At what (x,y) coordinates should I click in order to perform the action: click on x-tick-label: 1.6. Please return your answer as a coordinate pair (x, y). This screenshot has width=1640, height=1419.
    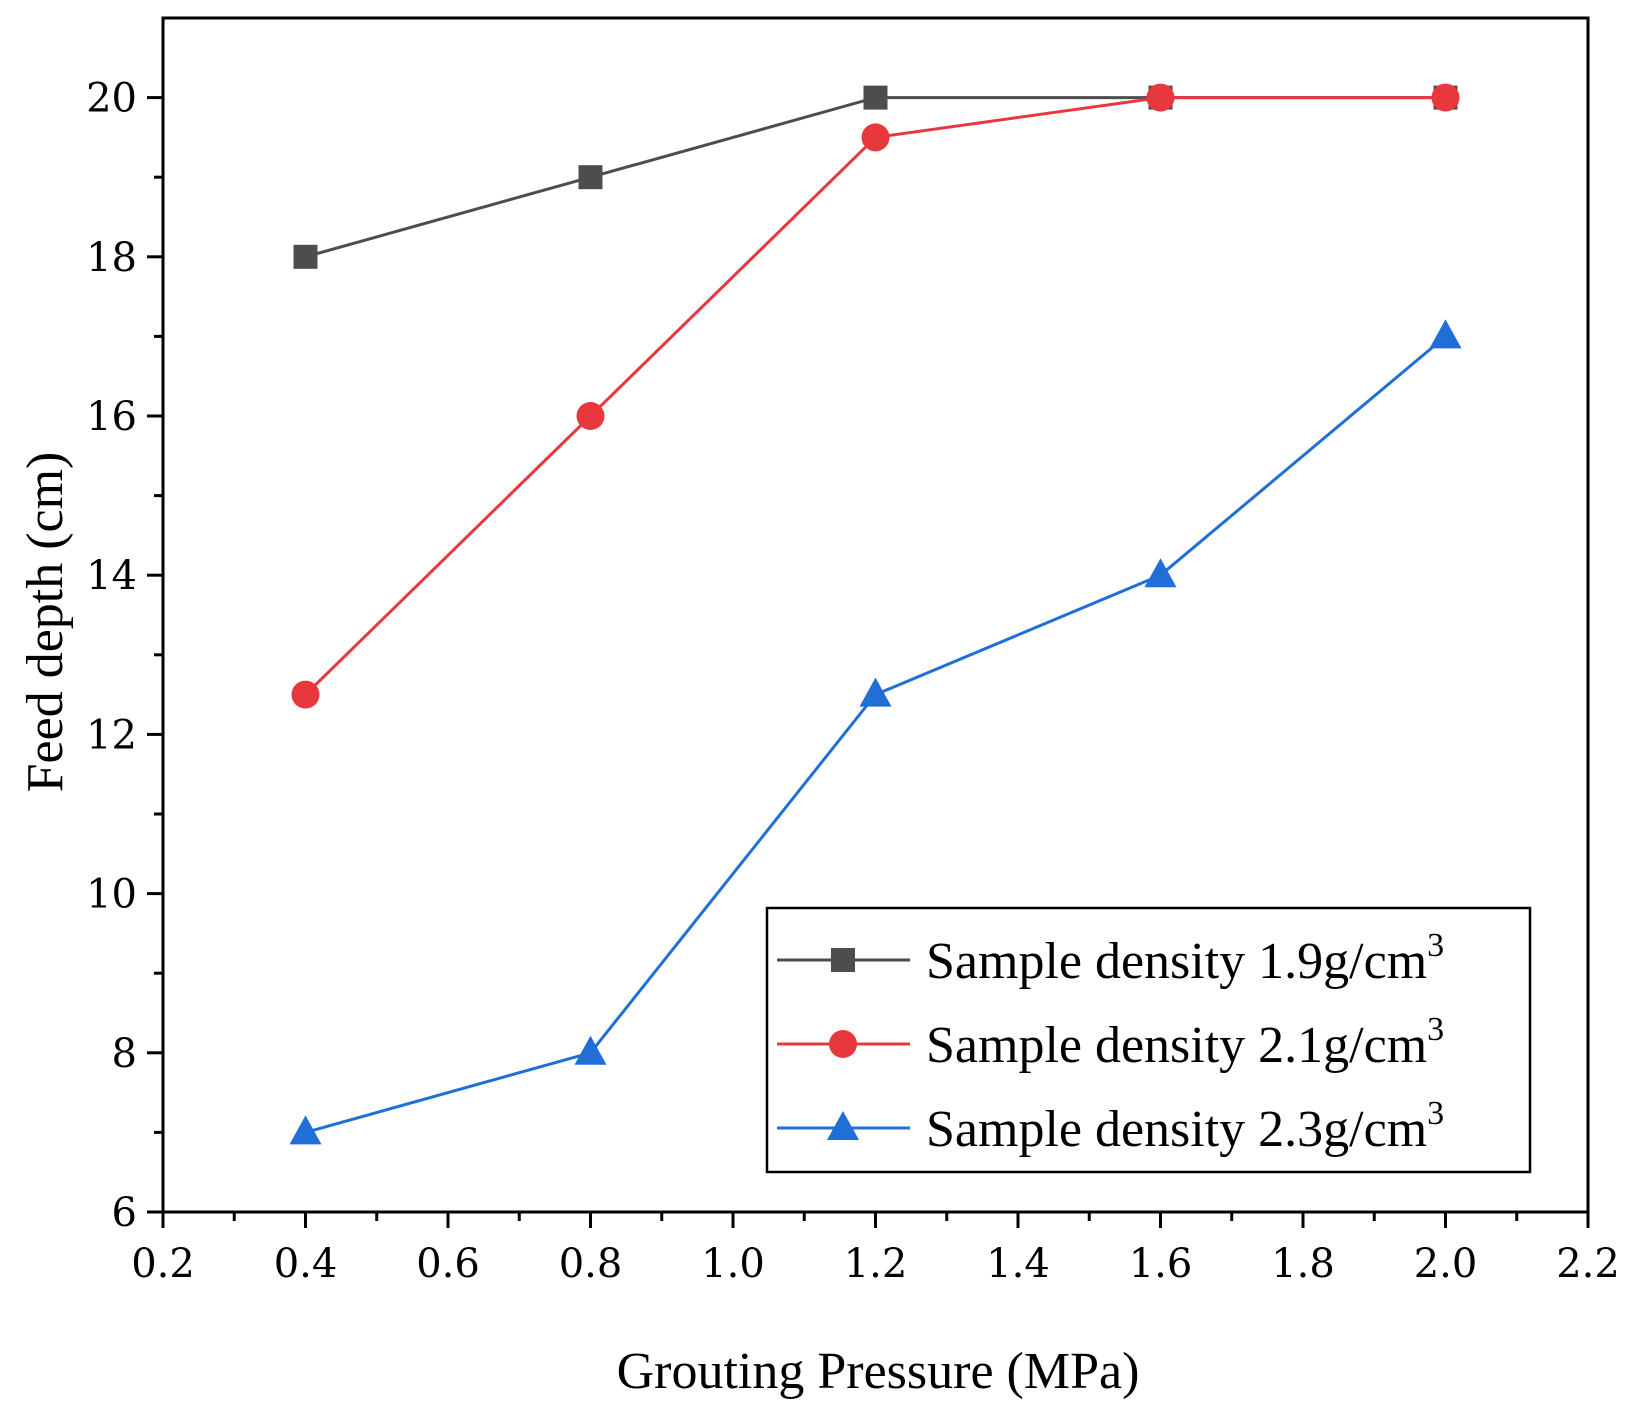
    Looking at the image, I should click on (1161, 1264).